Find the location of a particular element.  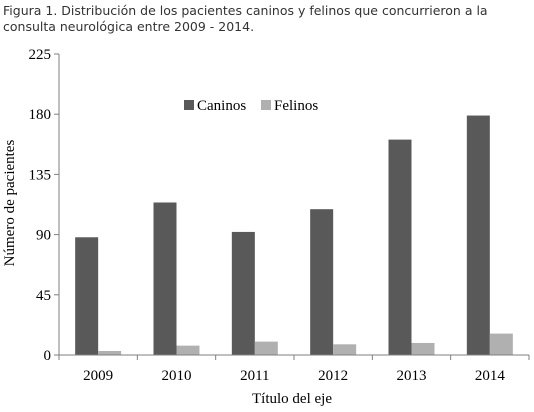

bar-felinos-2013 is located at coordinates (423, 348).